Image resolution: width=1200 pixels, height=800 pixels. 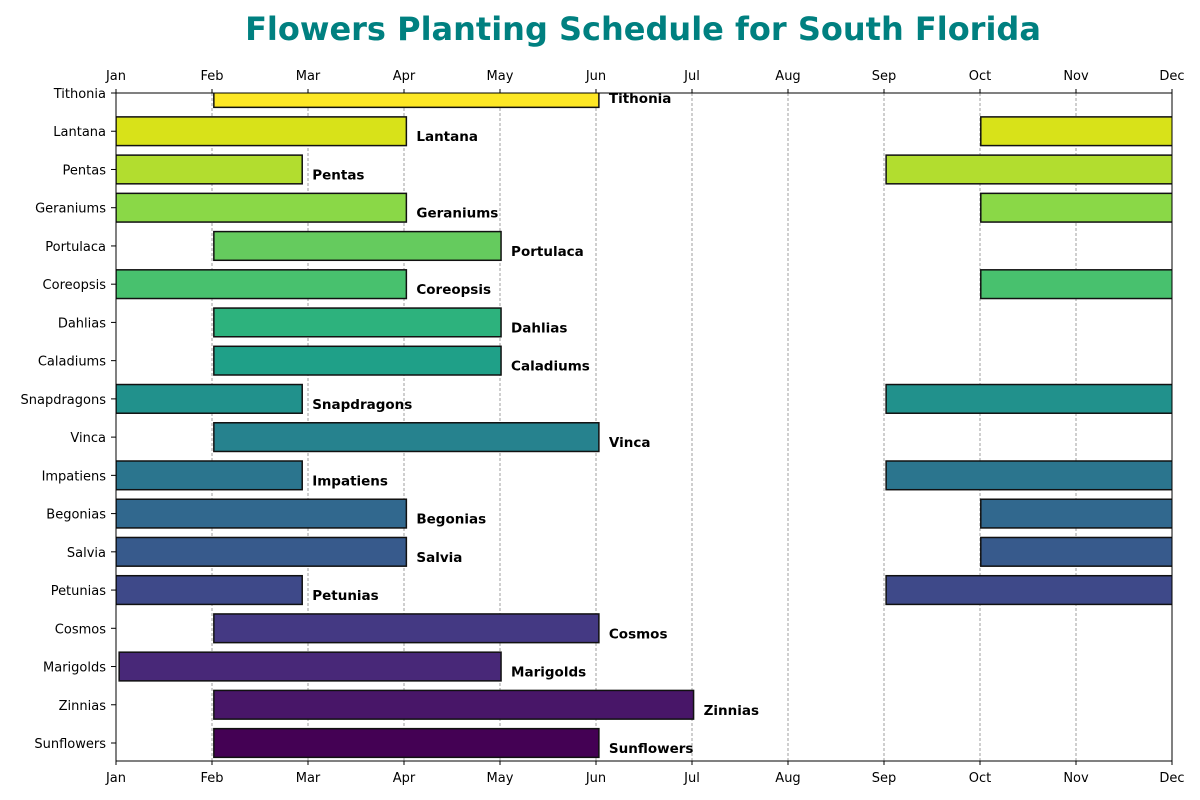 What do you see at coordinates (500, 76) in the screenshot?
I see `x-tick-label-top: May` at bounding box center [500, 76].